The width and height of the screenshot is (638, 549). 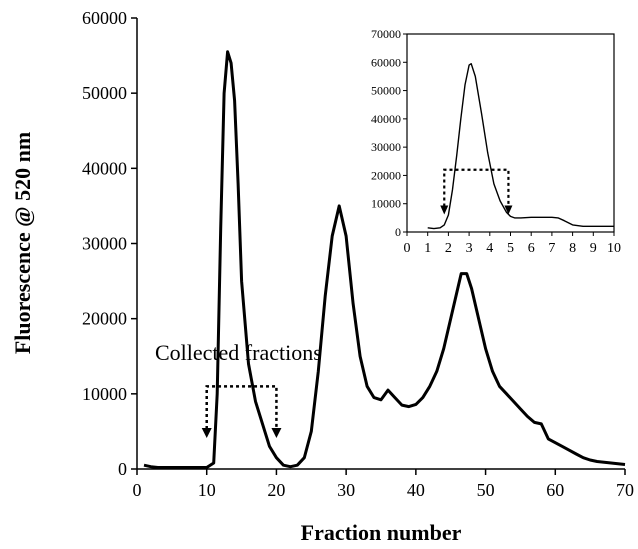 What do you see at coordinates (386, 91) in the screenshot?
I see `inset-y-tick-label: 50000` at bounding box center [386, 91].